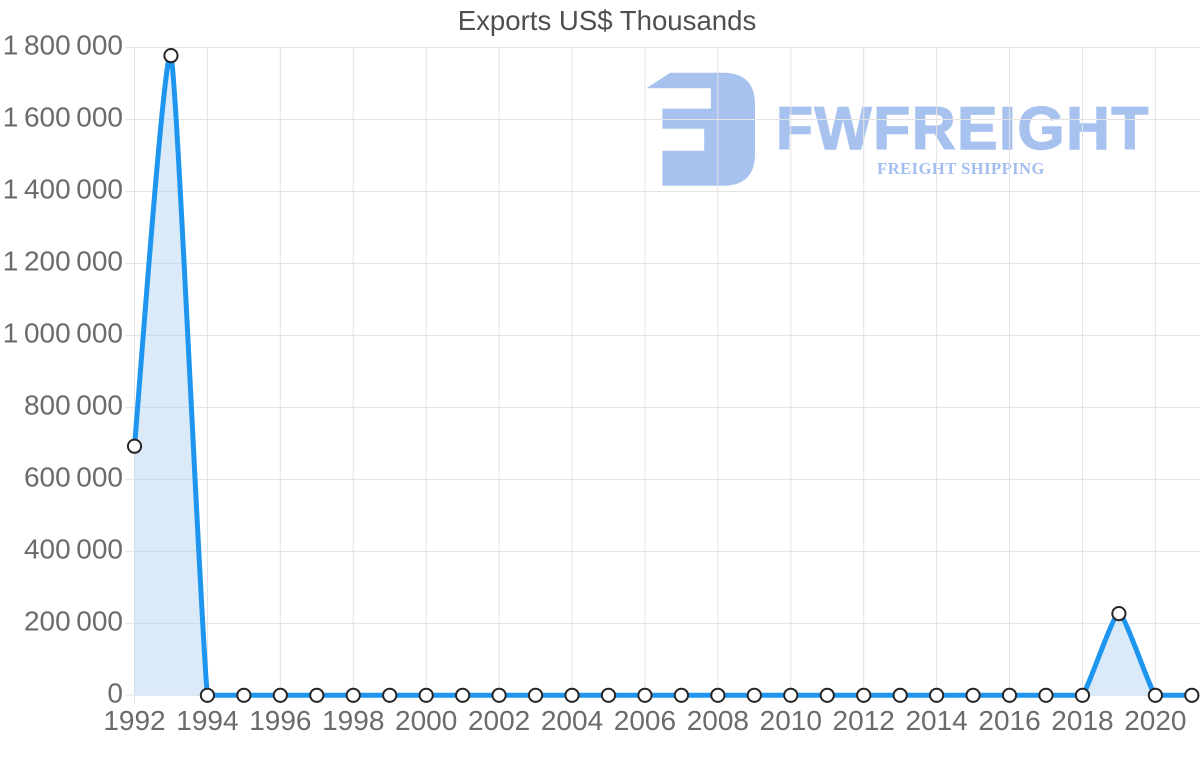 The image size is (1200, 763). I want to click on svg-text: 1996, so click(280, 720).